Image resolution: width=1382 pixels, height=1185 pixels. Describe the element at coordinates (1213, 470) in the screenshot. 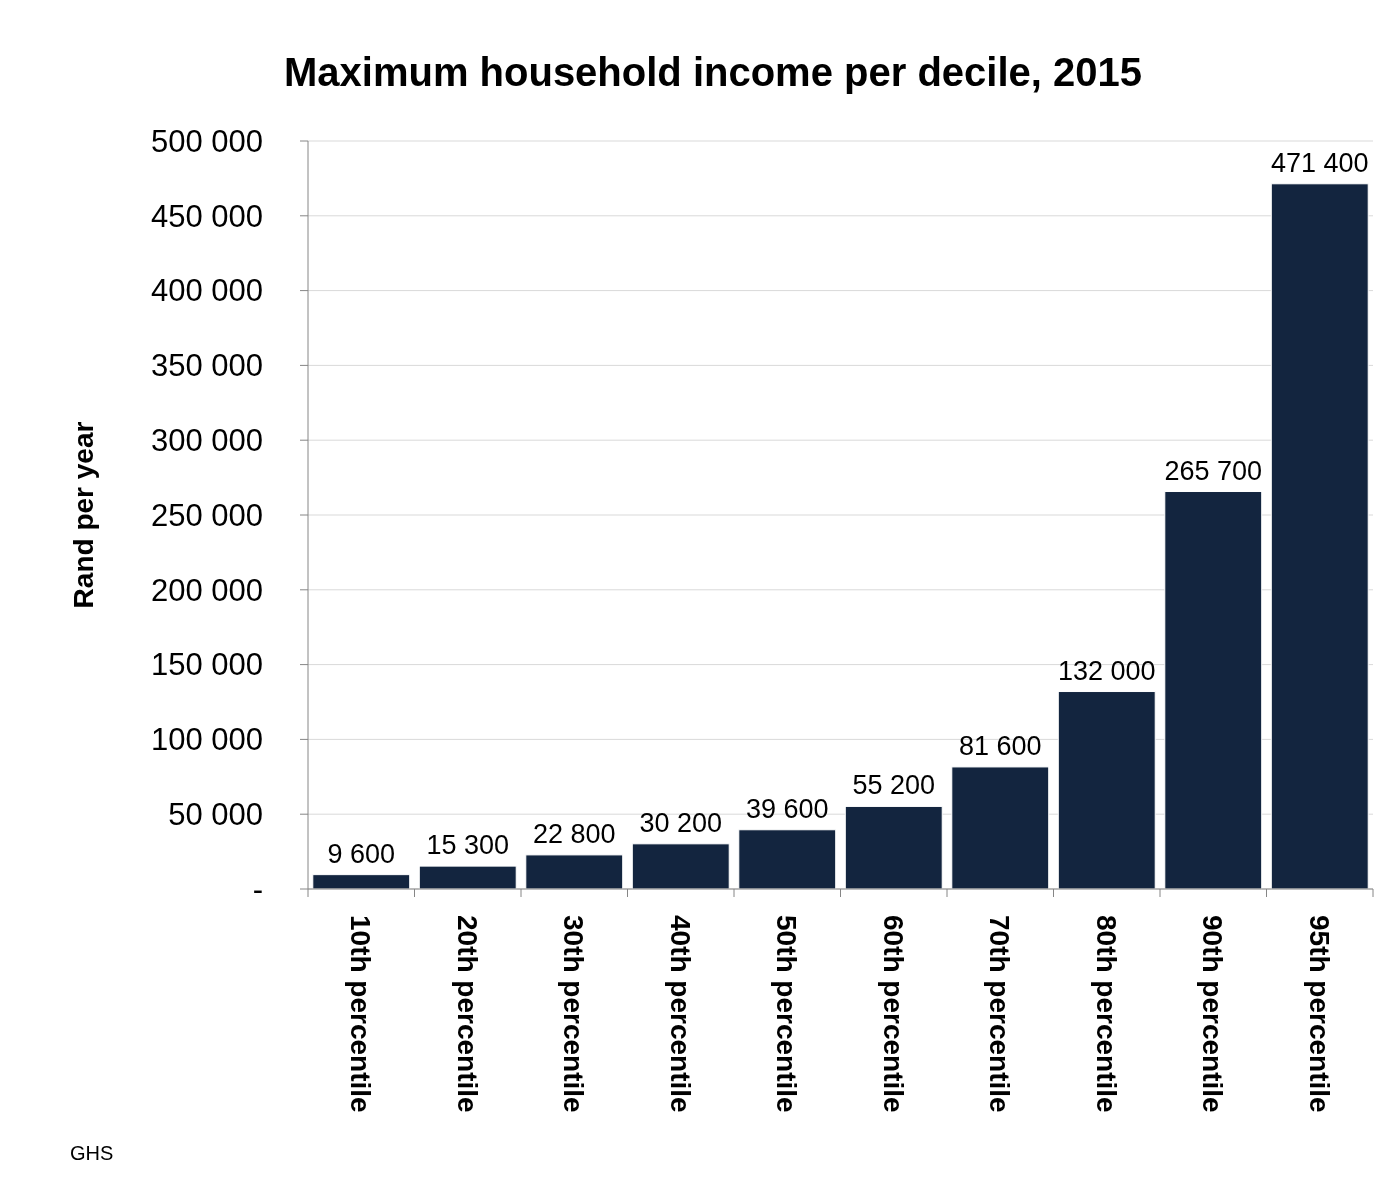

I see `data-label: 265 700` at that location.